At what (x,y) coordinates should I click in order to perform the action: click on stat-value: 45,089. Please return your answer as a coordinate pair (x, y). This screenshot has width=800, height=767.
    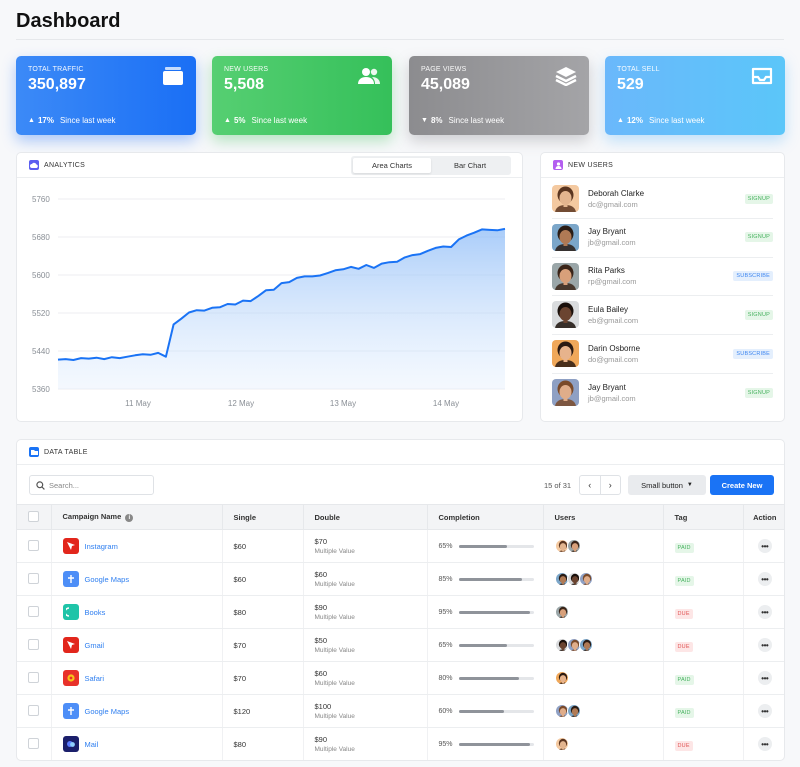
    Looking at the image, I should click on (445, 84).